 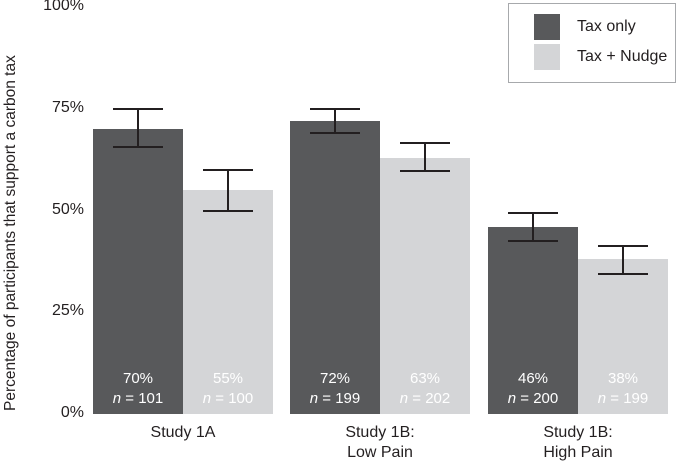 I want to click on tax-only-swatch-icon, so click(x=547, y=26).